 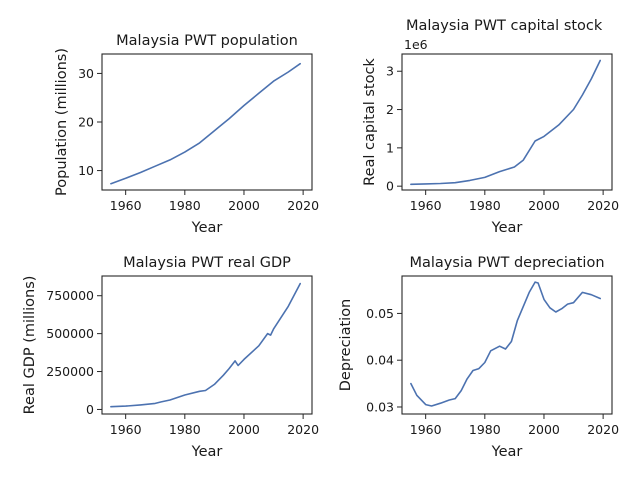 I want to click on y-tick-label: 10, so click(x=86, y=170).